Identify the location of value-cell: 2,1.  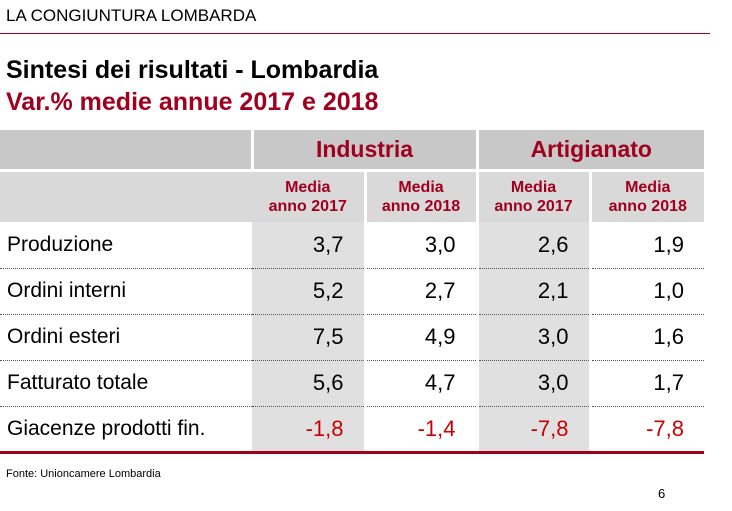
(532, 291).